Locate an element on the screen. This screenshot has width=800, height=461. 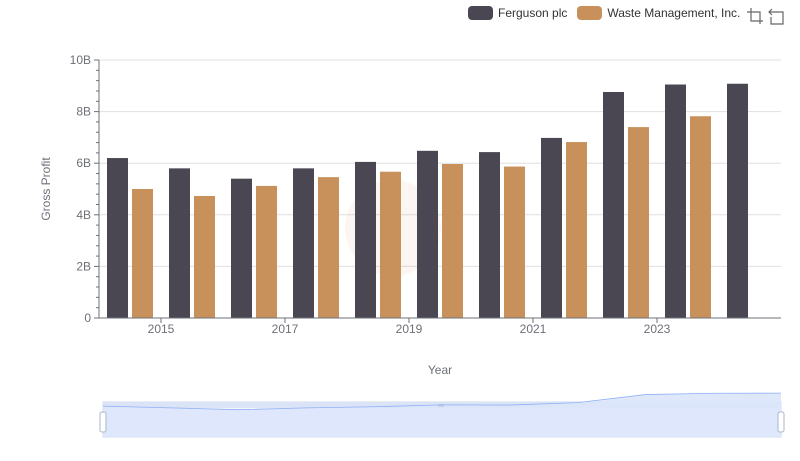
legend-swatch-ferguson is located at coordinates (480, 13).